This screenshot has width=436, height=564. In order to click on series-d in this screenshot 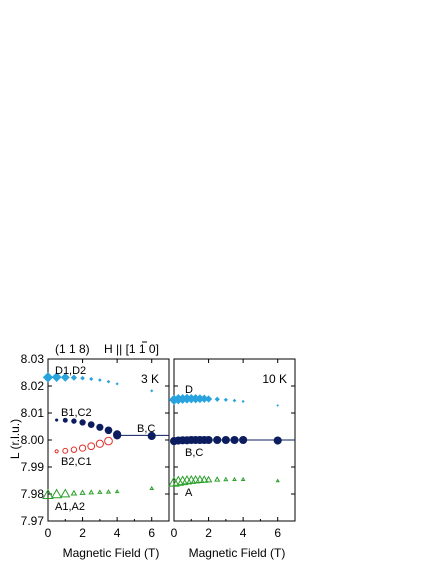, I will do `click(224, 400)`.